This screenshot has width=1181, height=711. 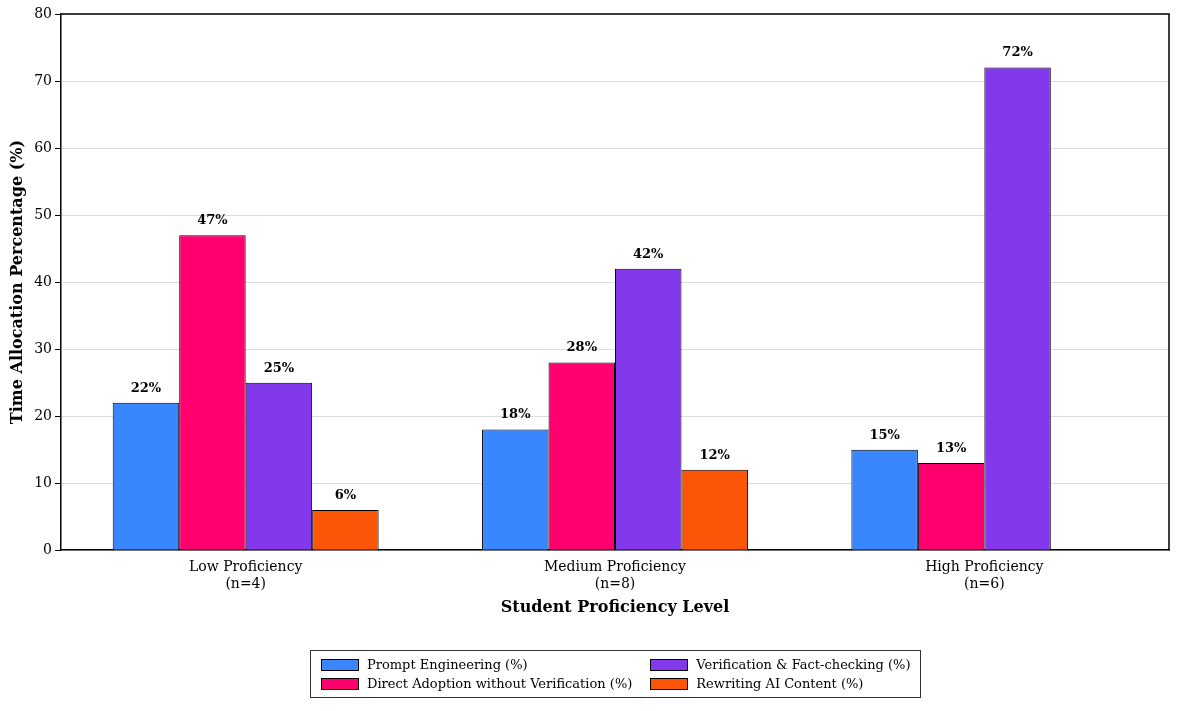 What do you see at coordinates (43, 280) in the screenshot?
I see `y-tick-label: 40` at bounding box center [43, 280].